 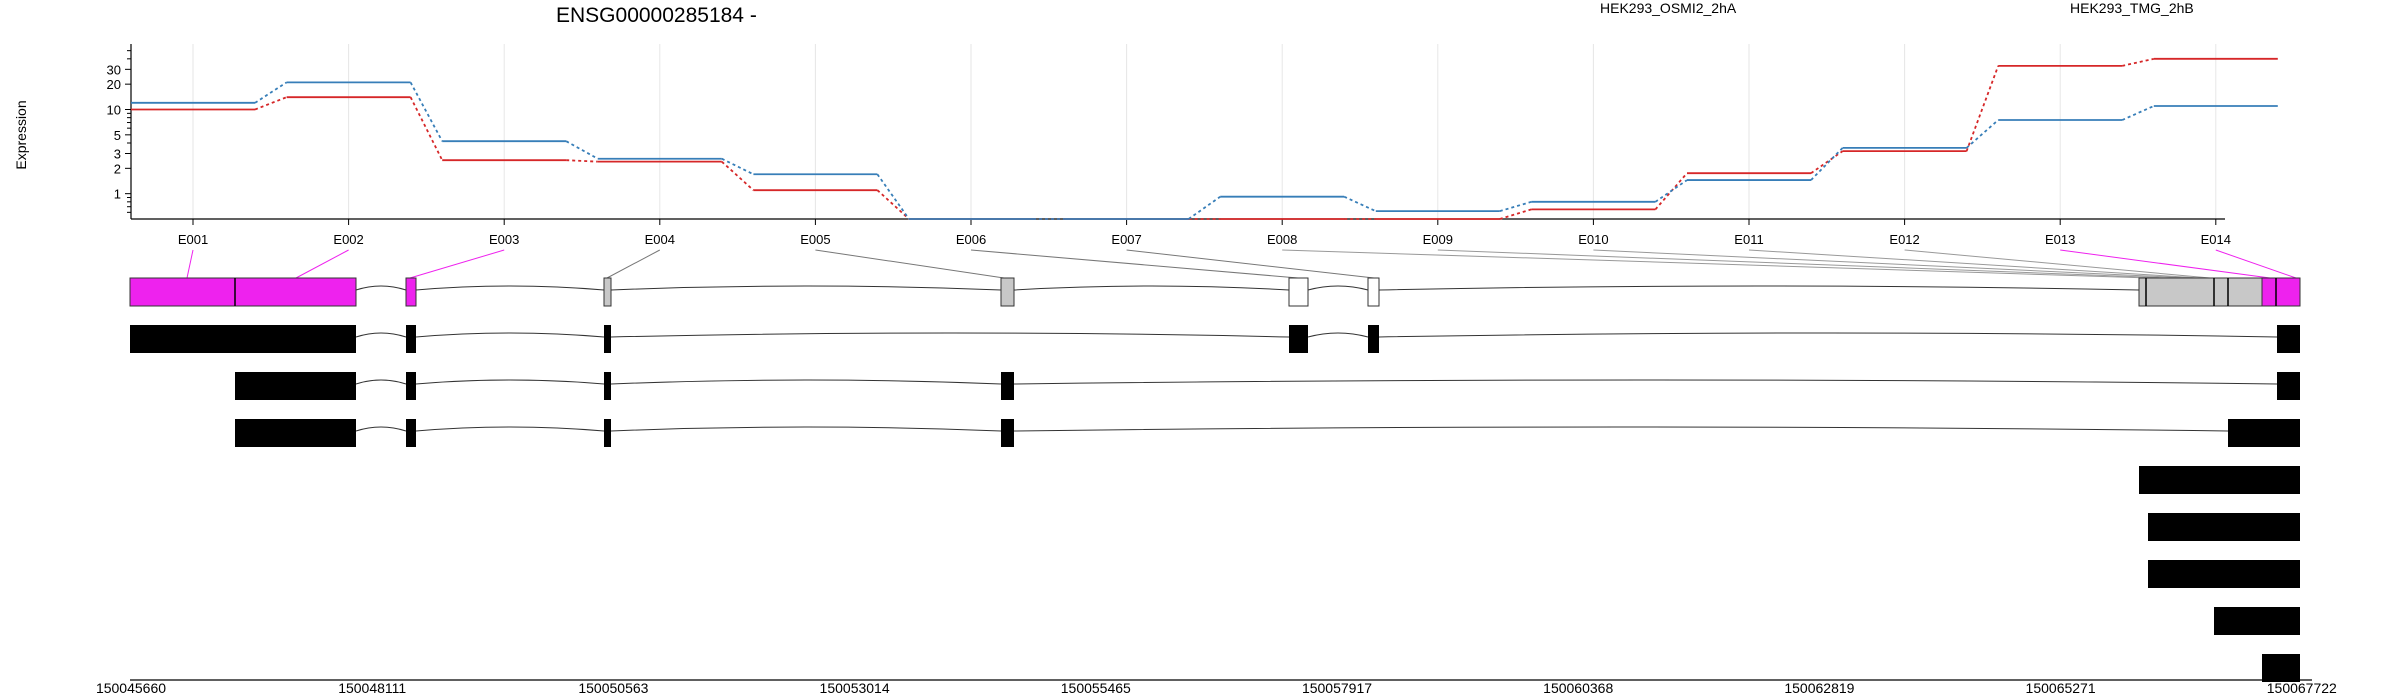 What do you see at coordinates (2165, 264) in the screenshot?
I see `exon-connector-e013` at bounding box center [2165, 264].